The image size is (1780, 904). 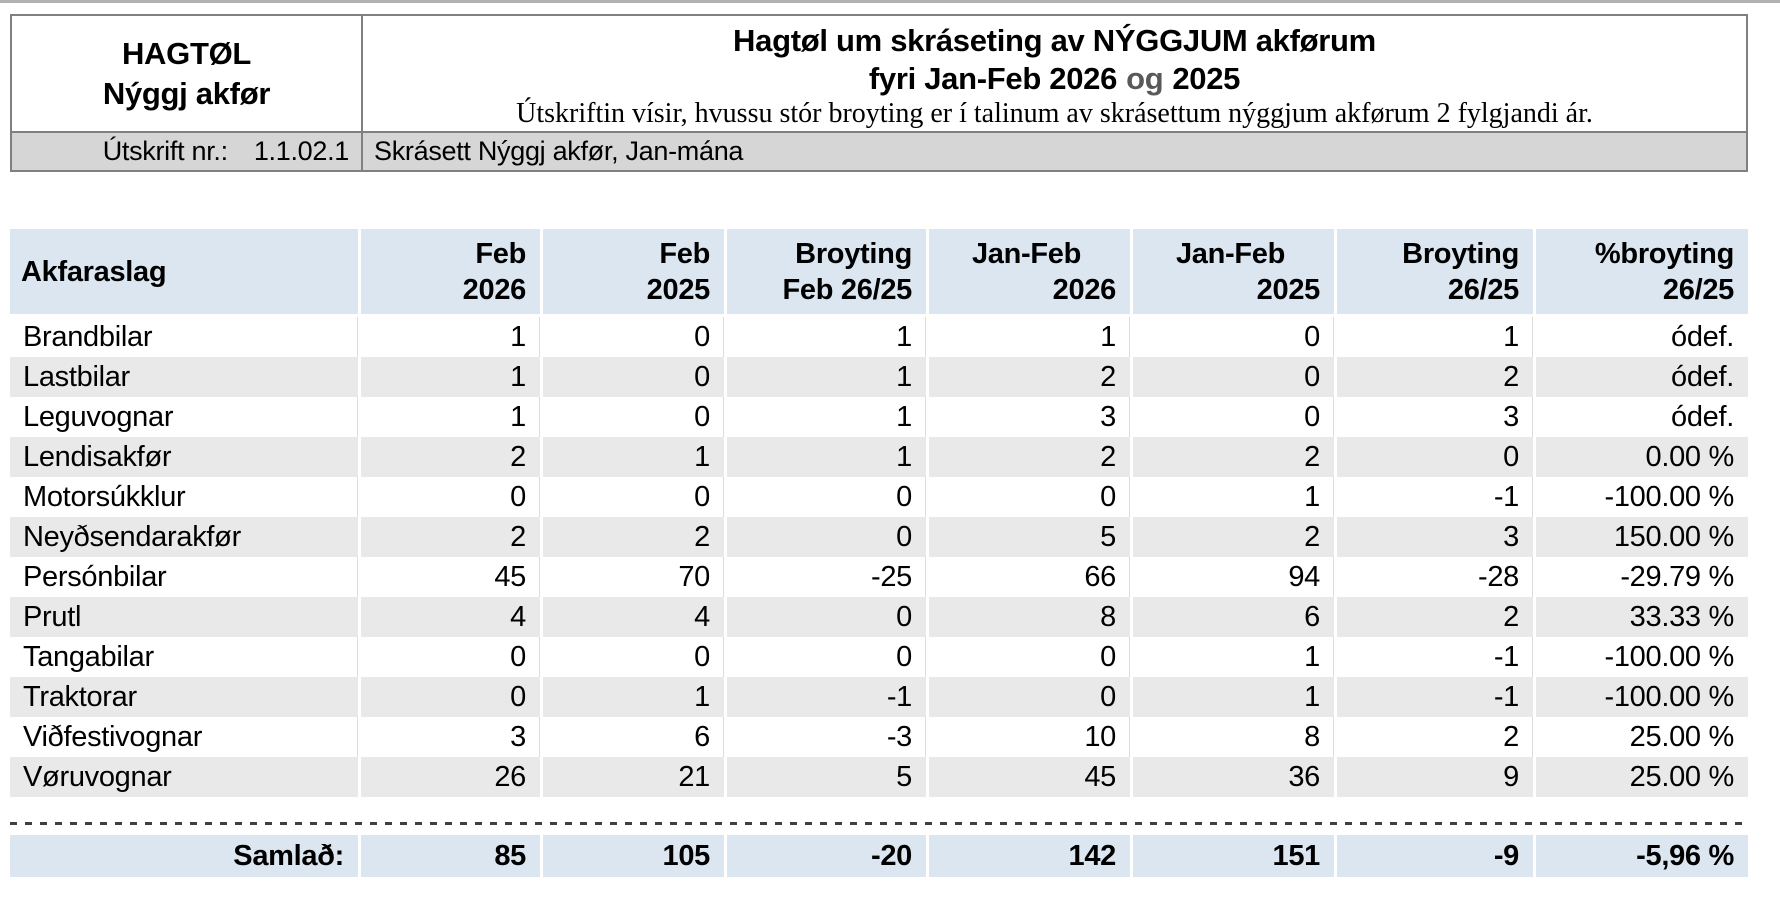 I want to click on column-header-line1: Akfaraslag, so click(x=94, y=271).